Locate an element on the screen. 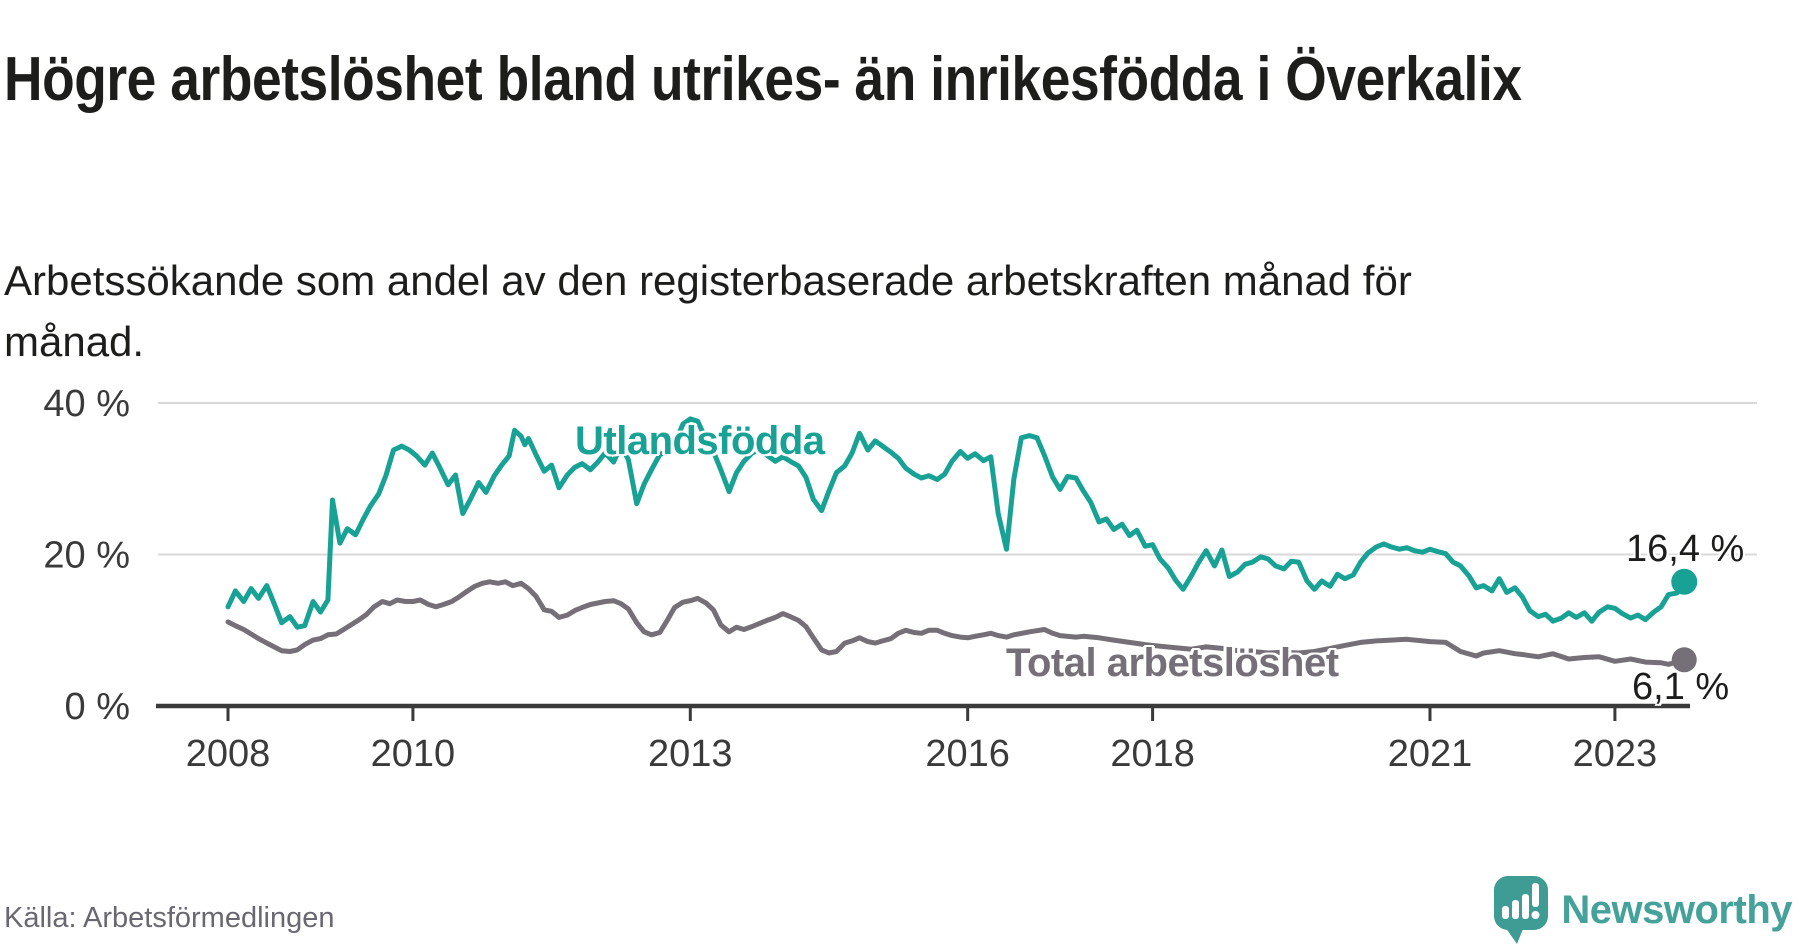 The height and width of the screenshot is (948, 1800). y-axis-label-20: 20 % is located at coordinates (86, 556).